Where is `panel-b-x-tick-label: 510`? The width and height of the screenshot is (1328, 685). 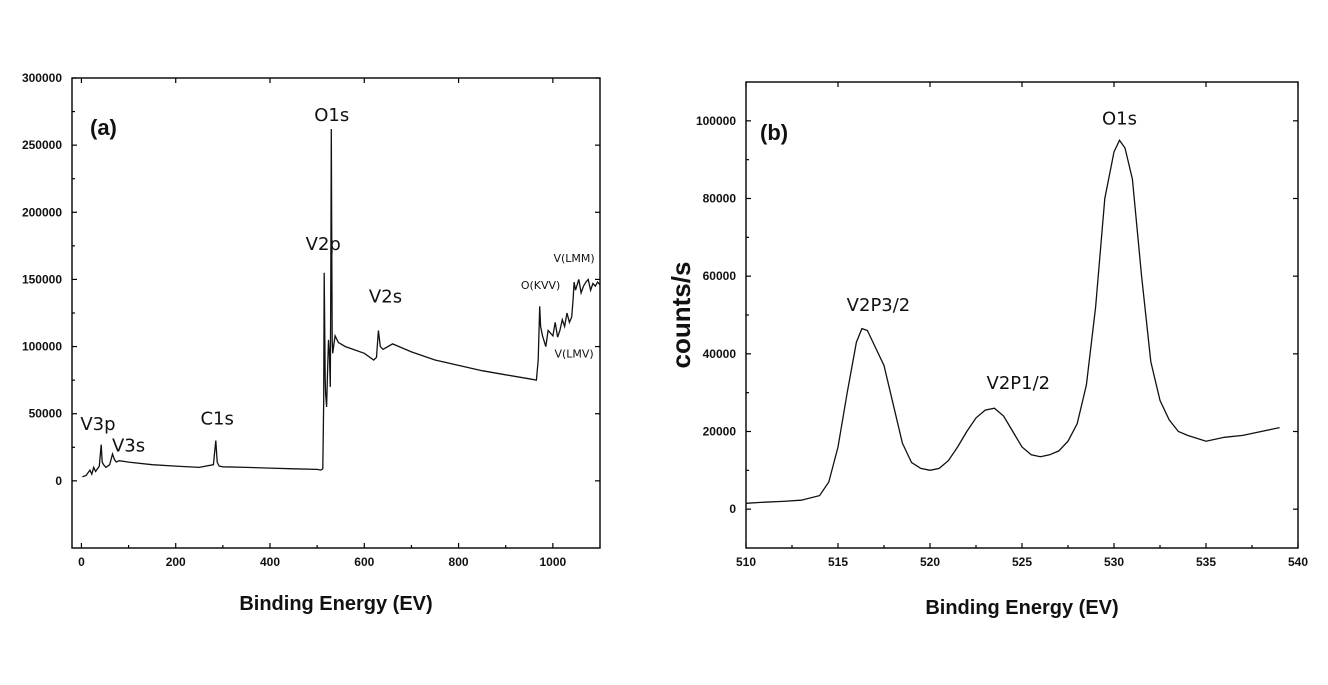
panel-b-x-tick-label: 510 is located at coordinates (746, 562).